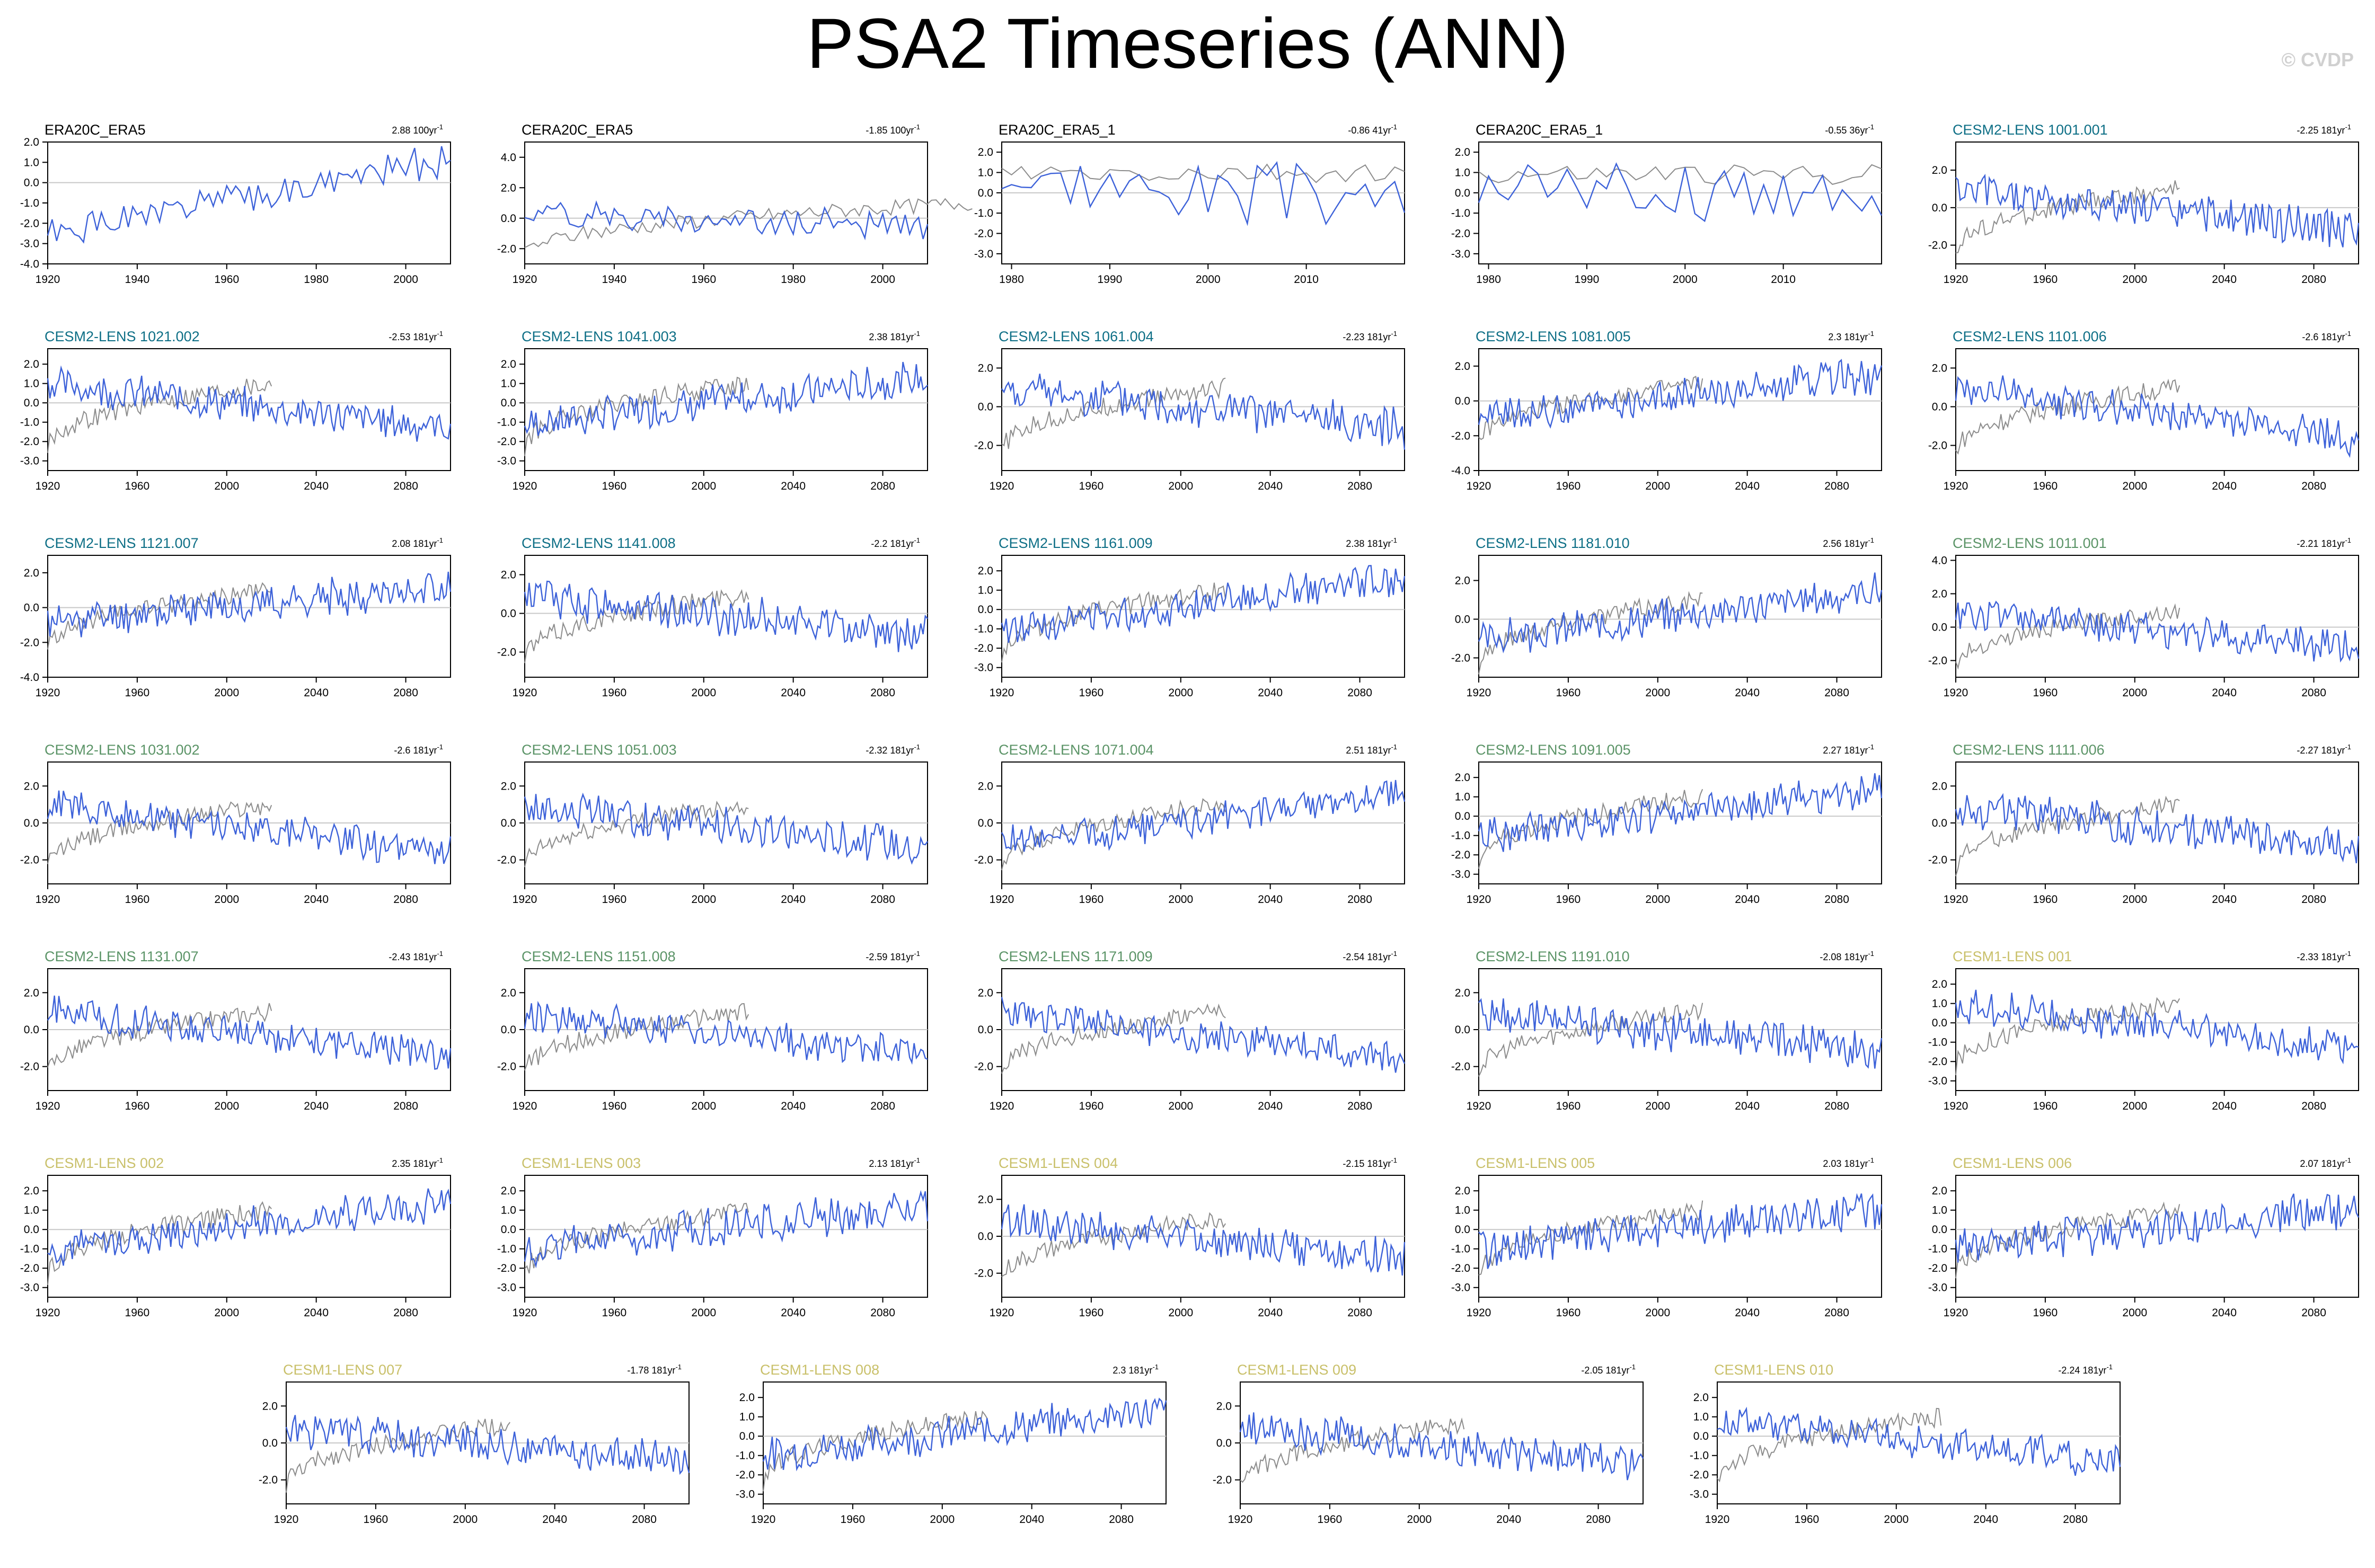 The height and width of the screenshot is (1568, 2375). I want to click on x-tick-label: 1940, so click(614, 279).